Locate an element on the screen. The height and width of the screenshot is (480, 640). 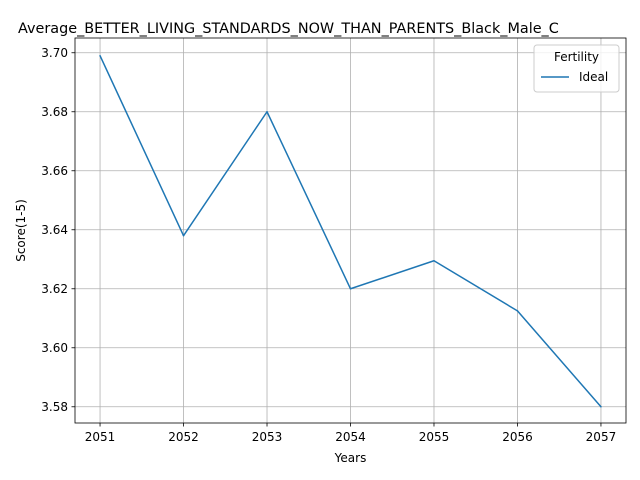
x-tick-label: 2055 is located at coordinates (434, 437).